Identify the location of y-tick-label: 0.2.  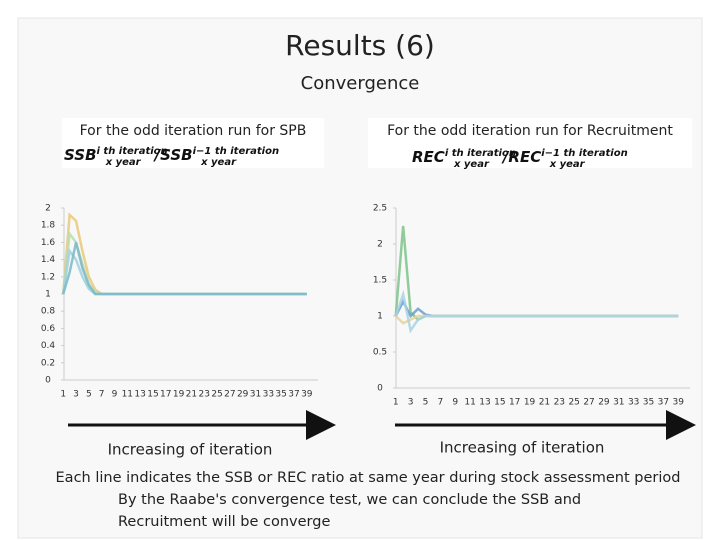
(48, 363).